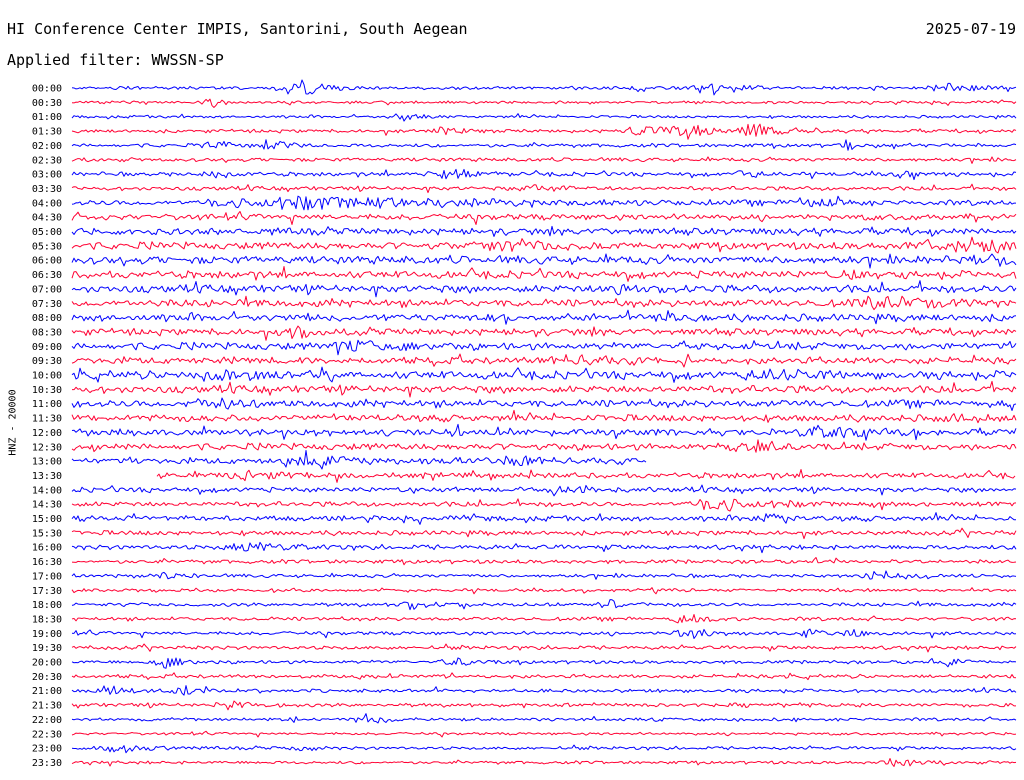  What do you see at coordinates (47, 361) in the screenshot?
I see `row-time-label: 09:30` at bounding box center [47, 361].